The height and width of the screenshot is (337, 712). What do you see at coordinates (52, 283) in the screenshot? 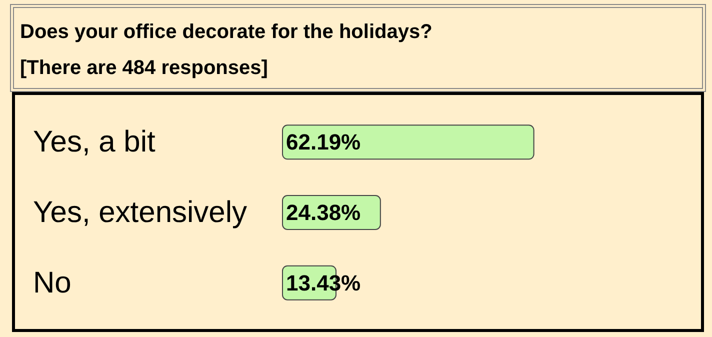
I see `y-tick-label: No` at bounding box center [52, 283].